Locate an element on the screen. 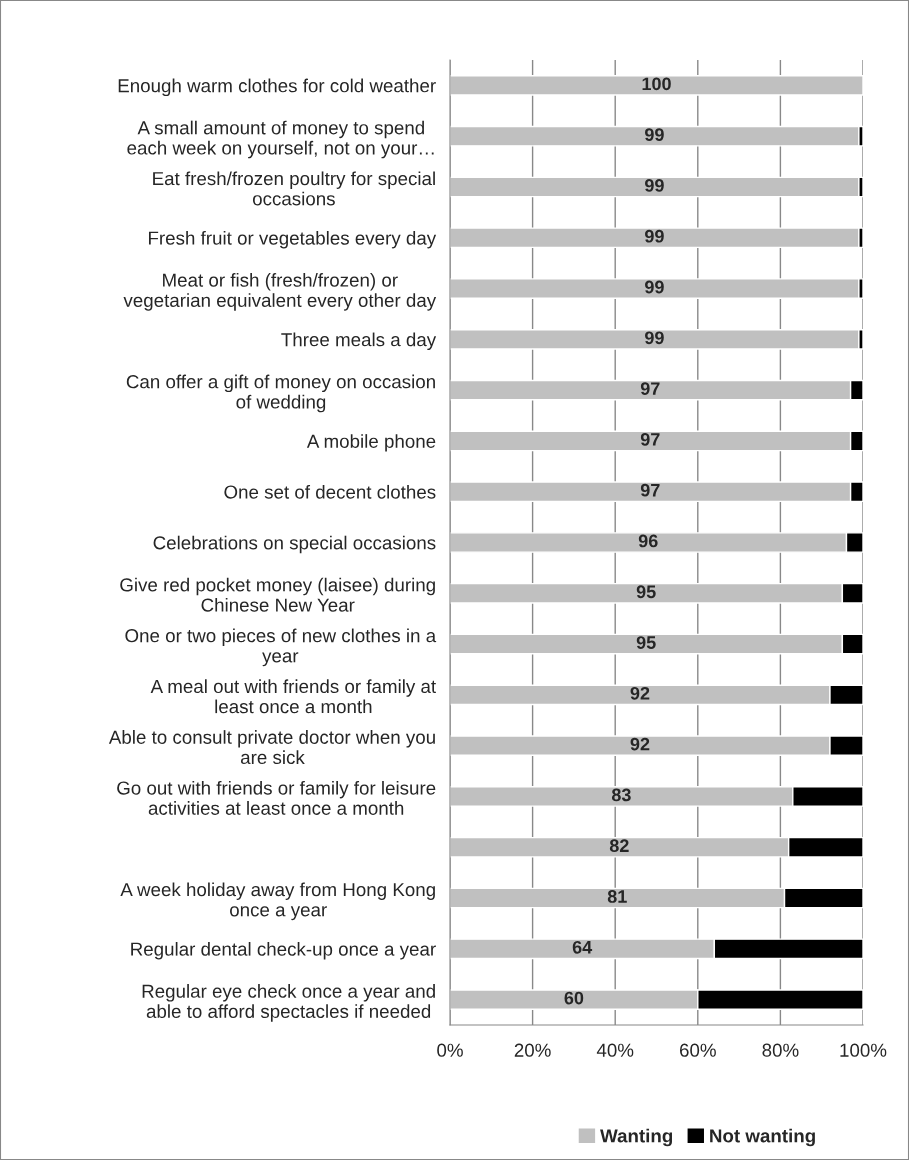 The height and width of the screenshot is (1160, 909). y-tick-label: Regular dental check-up once a year is located at coordinates (283, 951).